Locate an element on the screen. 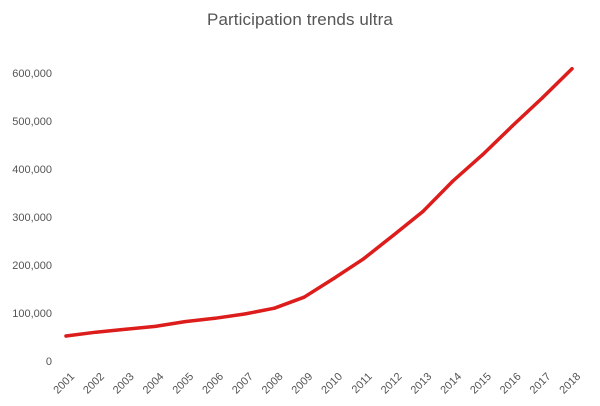 This screenshot has height=406, width=600. x-tick-label: 2017 is located at coordinates (541, 384).